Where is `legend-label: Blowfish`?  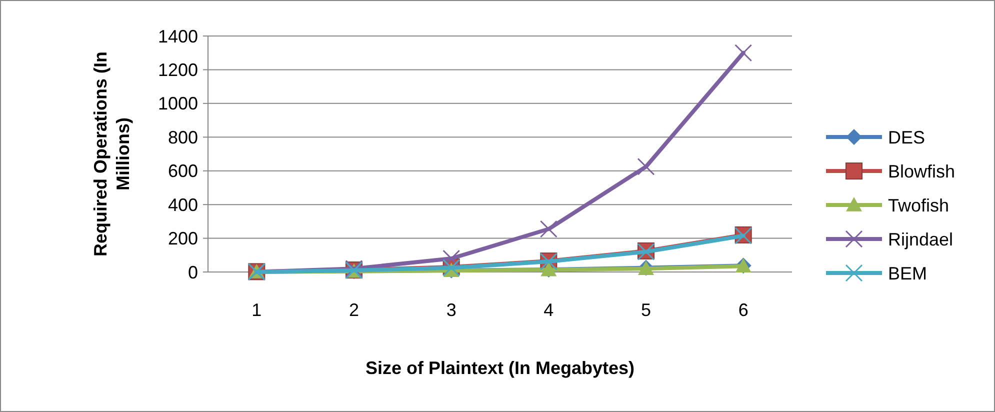 legend-label: Blowfish is located at coordinates (922, 171).